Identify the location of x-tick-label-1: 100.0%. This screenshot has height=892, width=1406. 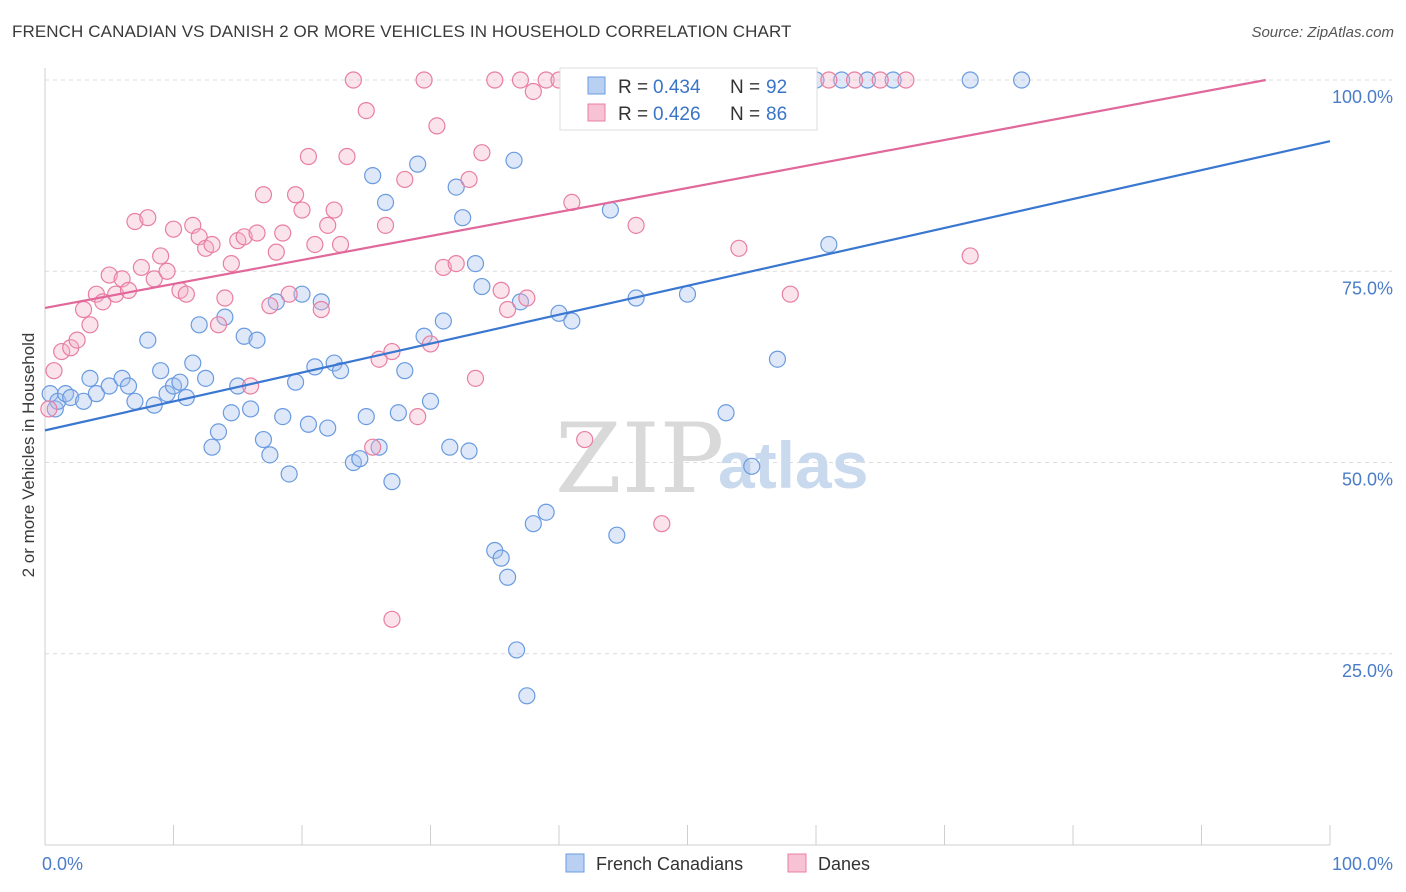
(1362, 864).